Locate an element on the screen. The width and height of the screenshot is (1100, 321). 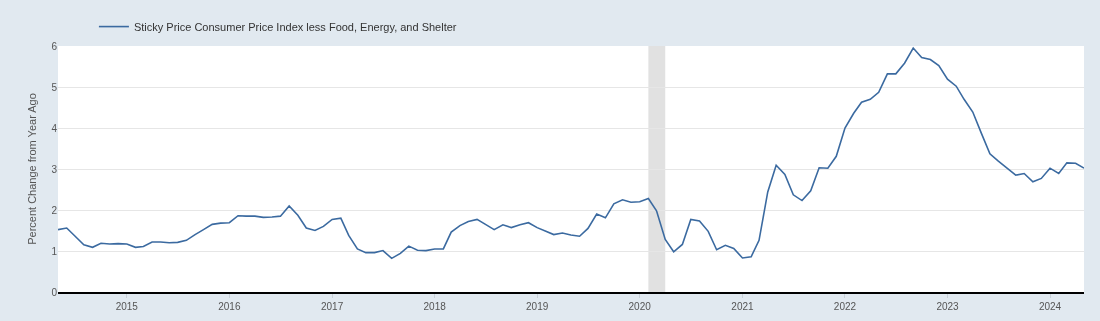
x-tick-label: 2017 is located at coordinates (332, 306).